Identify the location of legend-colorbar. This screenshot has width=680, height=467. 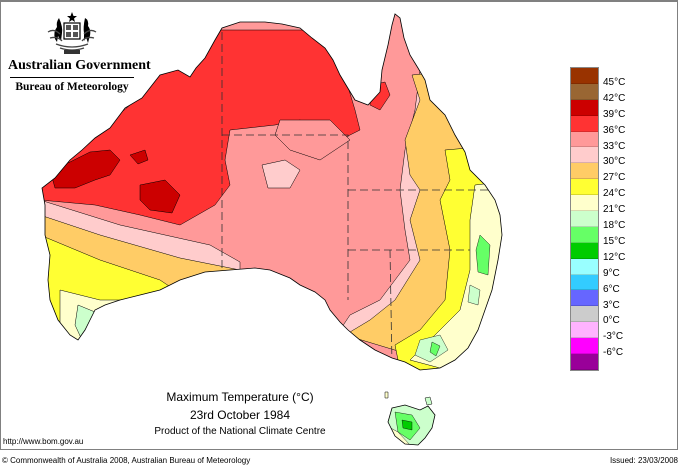
(584, 219).